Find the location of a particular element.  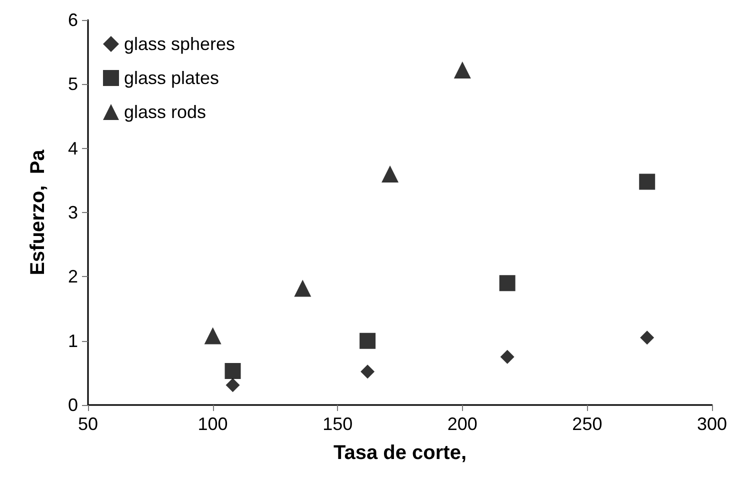

x-tick-label: 300 is located at coordinates (712, 424).